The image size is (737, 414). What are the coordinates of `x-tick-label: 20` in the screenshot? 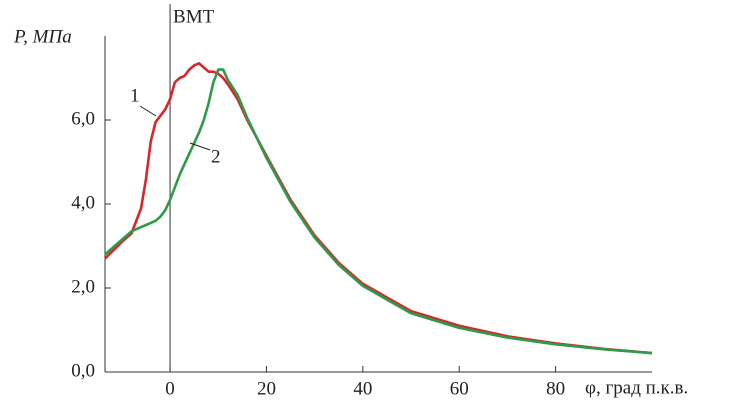 It's located at (266, 388).